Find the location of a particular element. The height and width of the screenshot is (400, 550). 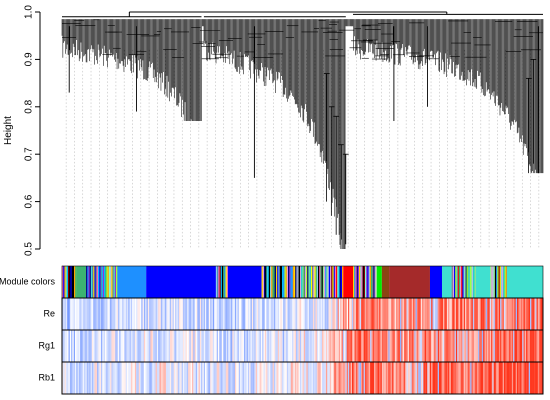

module-color-block is located at coordinates (348, 282).